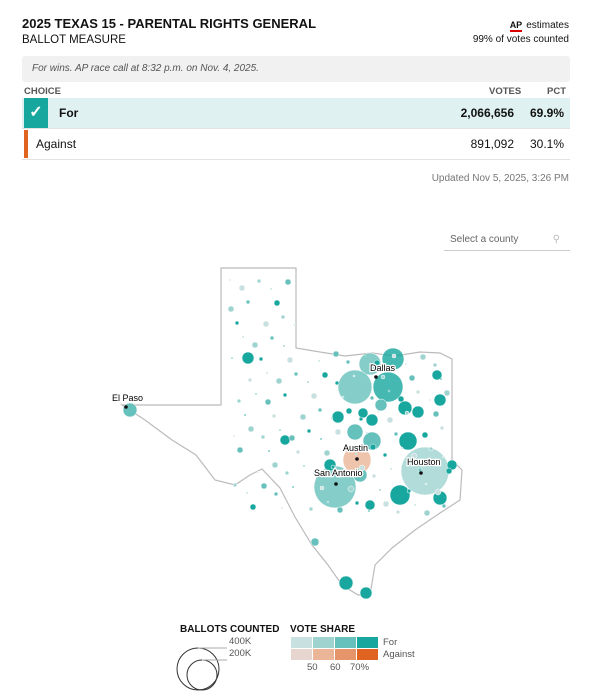  Describe the element at coordinates (507, 240) in the screenshot. I see `county-search-input: Select a county ⚲` at that location.